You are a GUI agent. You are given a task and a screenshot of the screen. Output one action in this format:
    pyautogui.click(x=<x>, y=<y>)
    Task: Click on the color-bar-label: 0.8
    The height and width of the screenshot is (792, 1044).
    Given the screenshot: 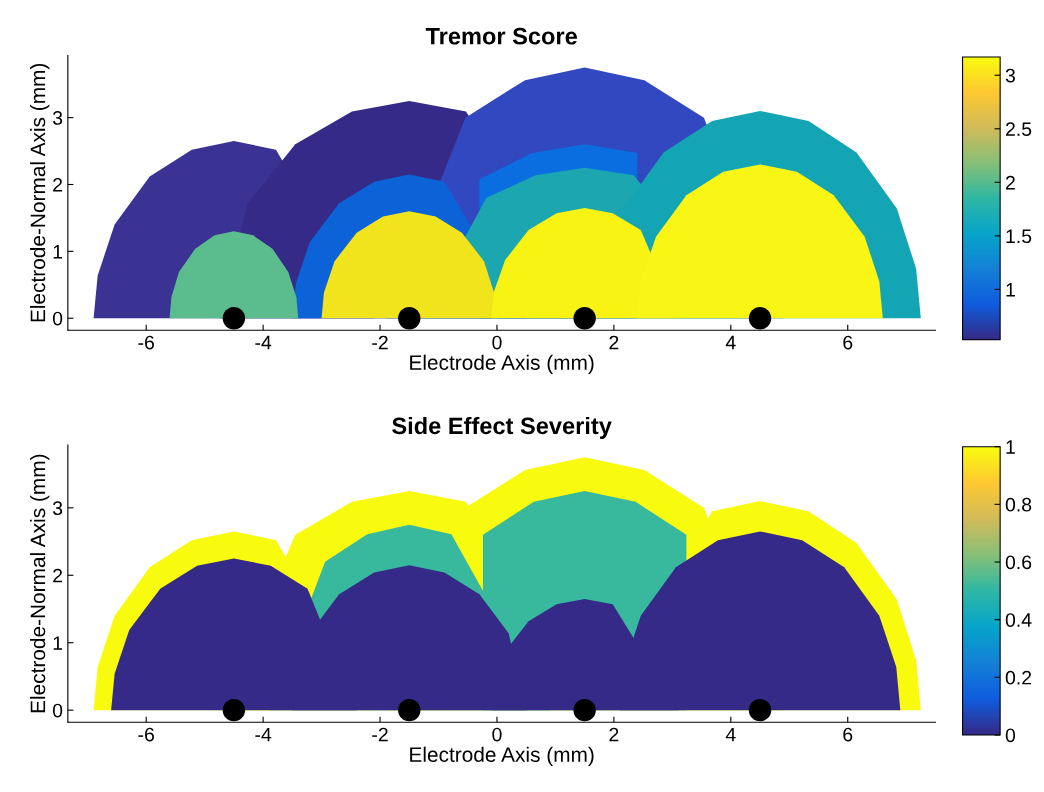 What is the action you would take?
    pyautogui.click(x=1018, y=504)
    